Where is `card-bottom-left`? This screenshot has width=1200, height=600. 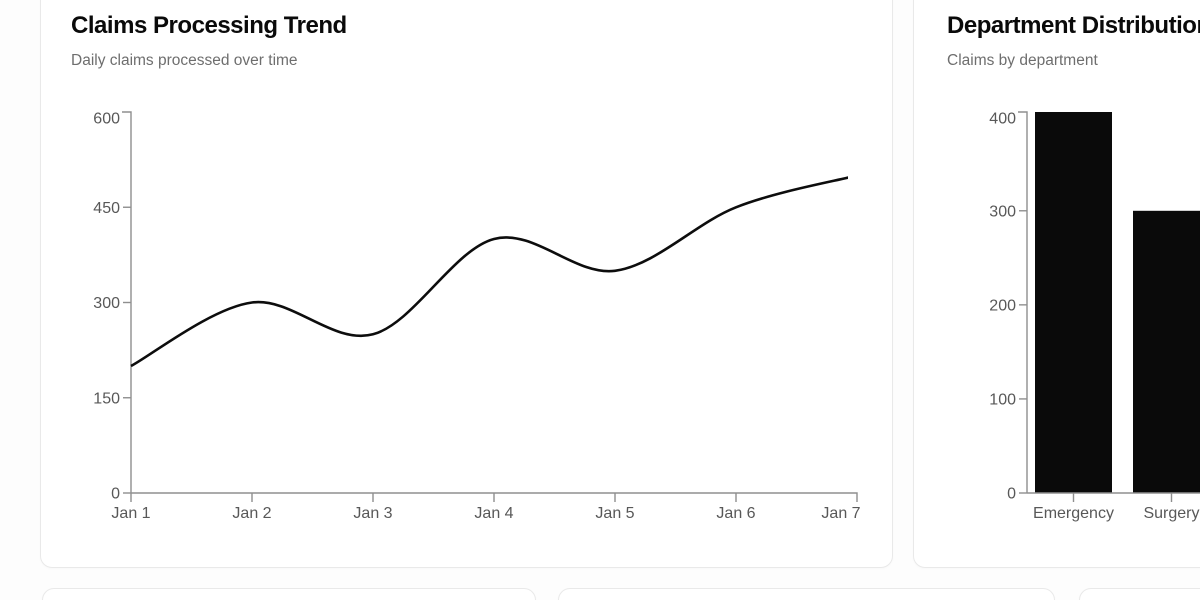 card-bottom-left is located at coordinates (289, 594).